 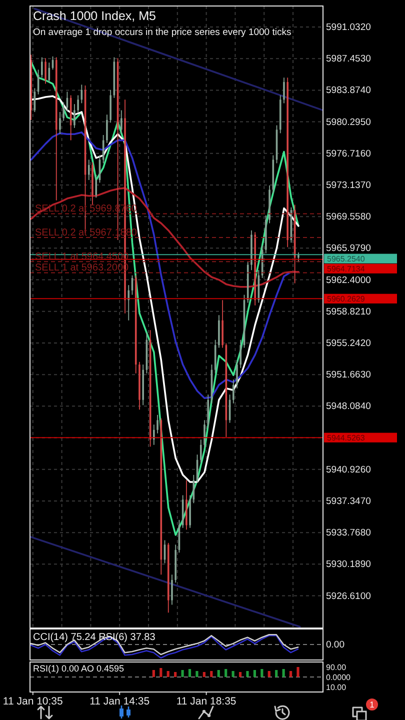 What do you see at coordinates (348, 469) in the screenshot?
I see `y-tick-label: 5940.9260` at bounding box center [348, 469].